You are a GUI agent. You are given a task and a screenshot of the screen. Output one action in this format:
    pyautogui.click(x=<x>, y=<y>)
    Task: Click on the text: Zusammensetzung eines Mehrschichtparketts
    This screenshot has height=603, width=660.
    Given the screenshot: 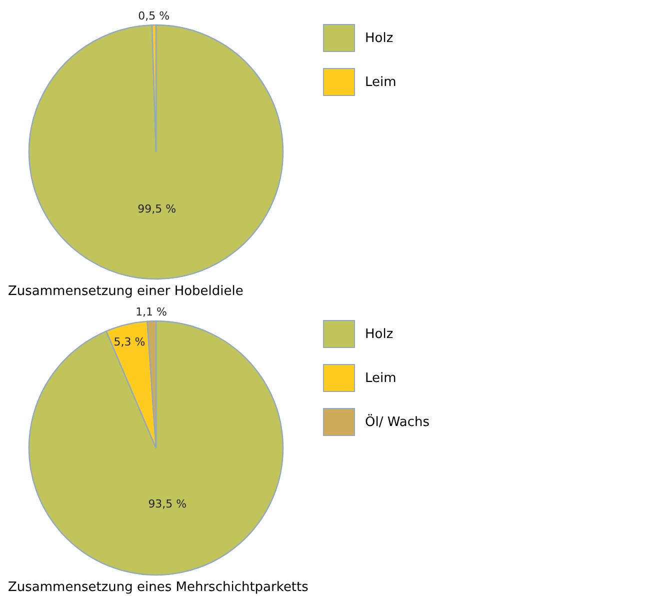 What is the action you would take?
    pyautogui.click(x=158, y=587)
    